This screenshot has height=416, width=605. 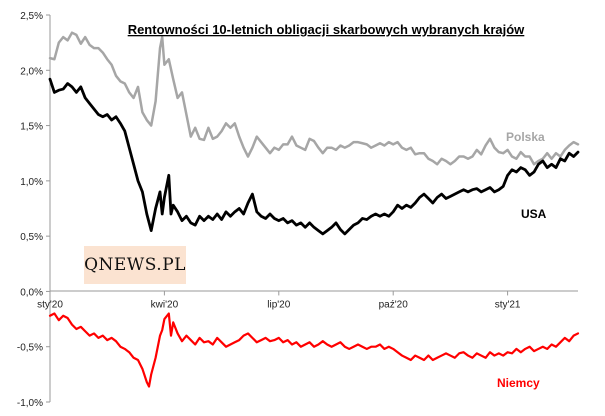 I want to click on series-label-usa: USA, so click(x=534, y=214).